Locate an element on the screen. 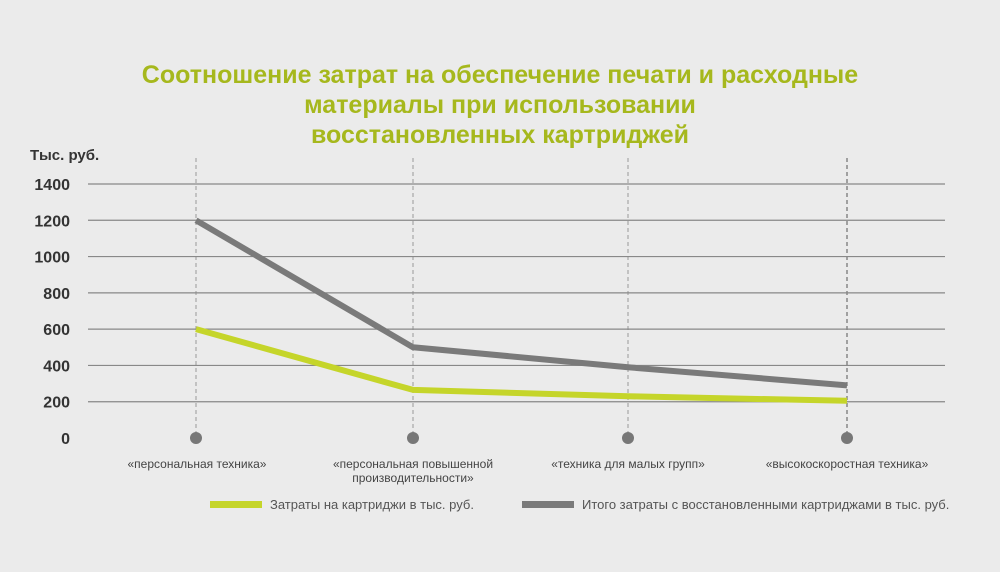 The height and width of the screenshot is (572, 1000). legend-swatch-cartridges is located at coordinates (236, 504).